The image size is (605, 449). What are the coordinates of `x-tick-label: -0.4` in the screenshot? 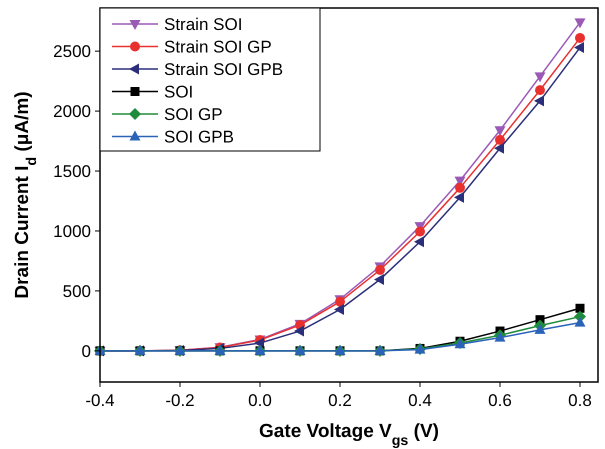 It's located at (100, 400).